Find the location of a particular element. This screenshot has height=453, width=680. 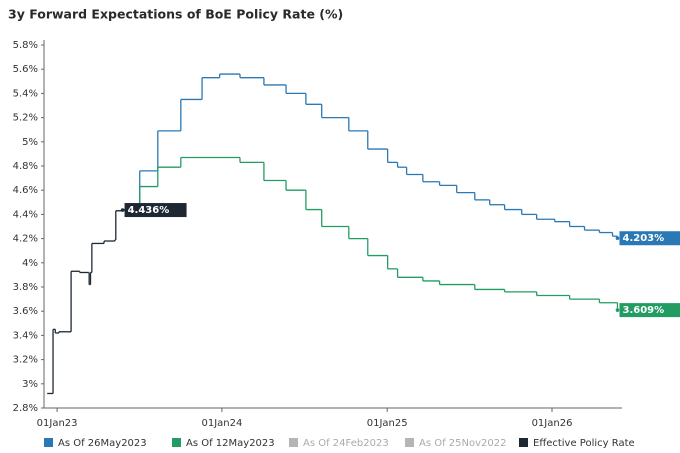

x-tick-label: 01Jan25 is located at coordinates (387, 423).